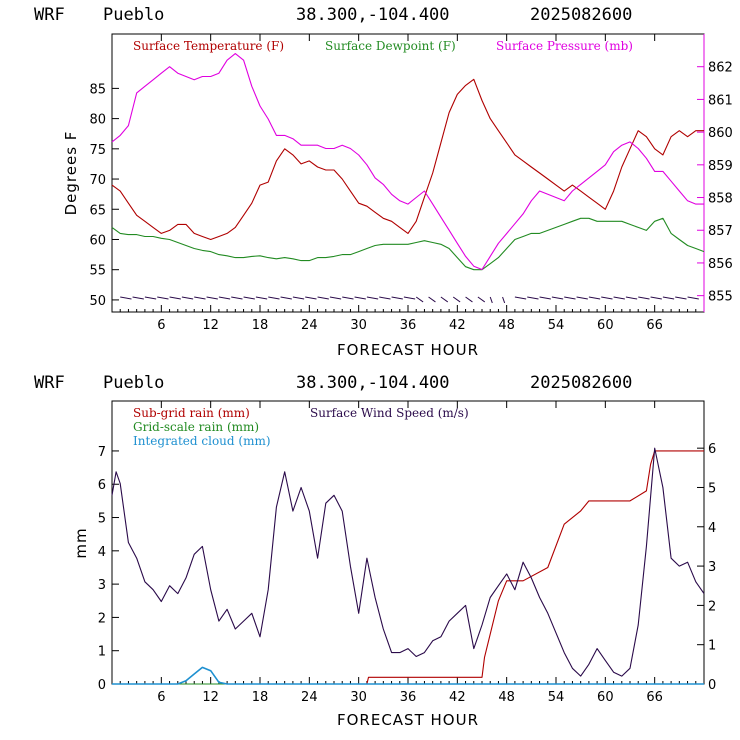  Describe the element at coordinates (720, 166) in the screenshot. I see `y2-tick-label: 859` at that location.